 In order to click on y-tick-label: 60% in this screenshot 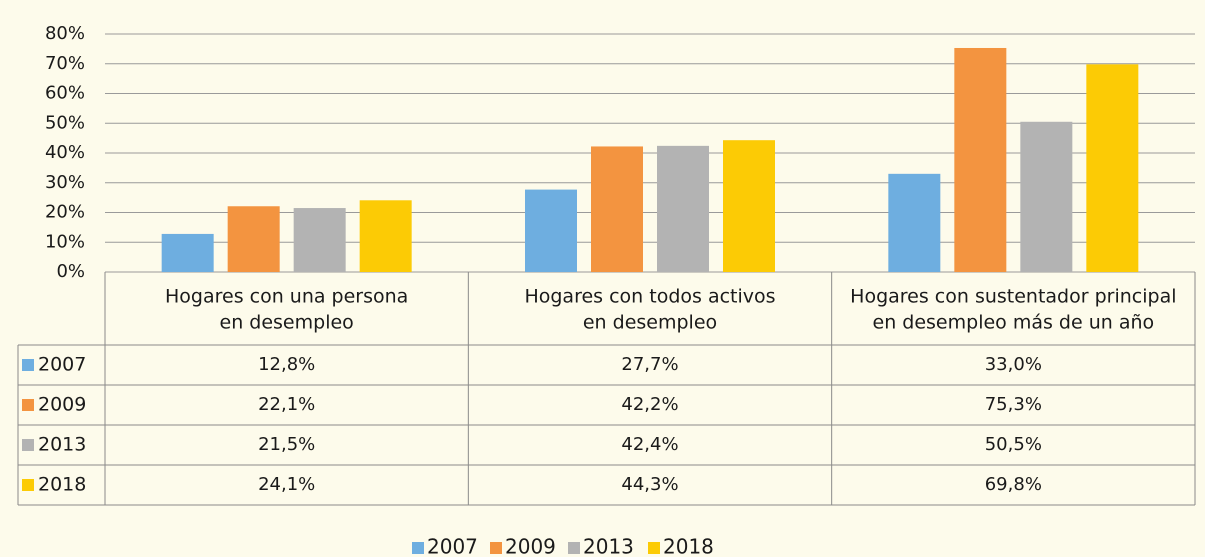, I will do `click(65, 93)`.